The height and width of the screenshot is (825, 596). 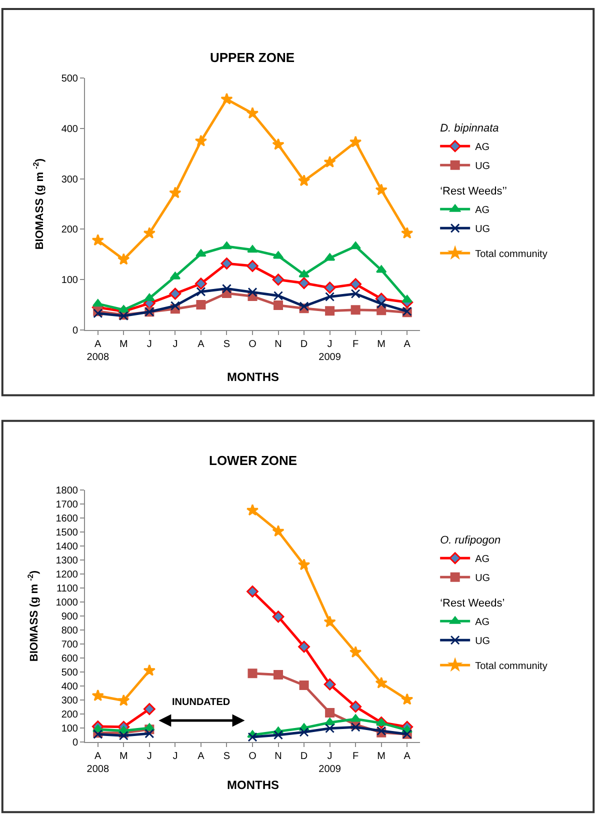 I want to click on text: ‘Rest Weeds’, so click(x=472, y=603).